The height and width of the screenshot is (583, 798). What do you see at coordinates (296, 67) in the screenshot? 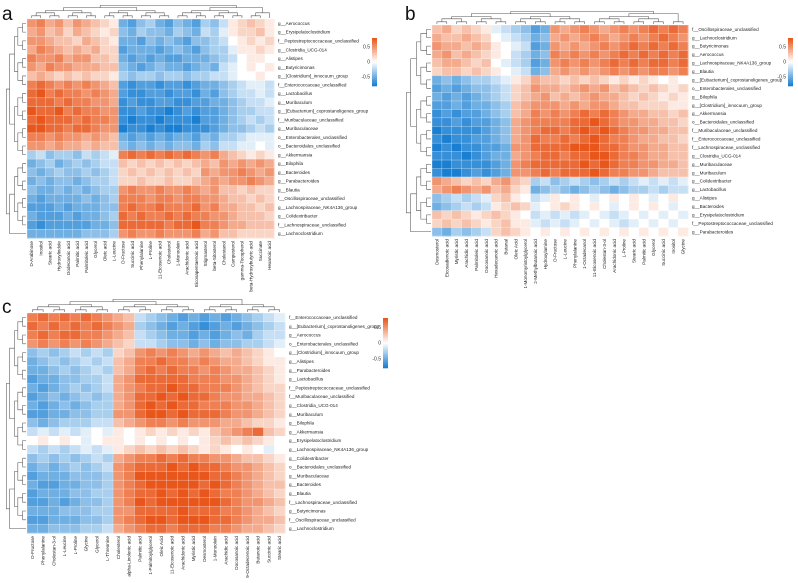
I see `row-label: g__Butyricimonas` at bounding box center [296, 67].